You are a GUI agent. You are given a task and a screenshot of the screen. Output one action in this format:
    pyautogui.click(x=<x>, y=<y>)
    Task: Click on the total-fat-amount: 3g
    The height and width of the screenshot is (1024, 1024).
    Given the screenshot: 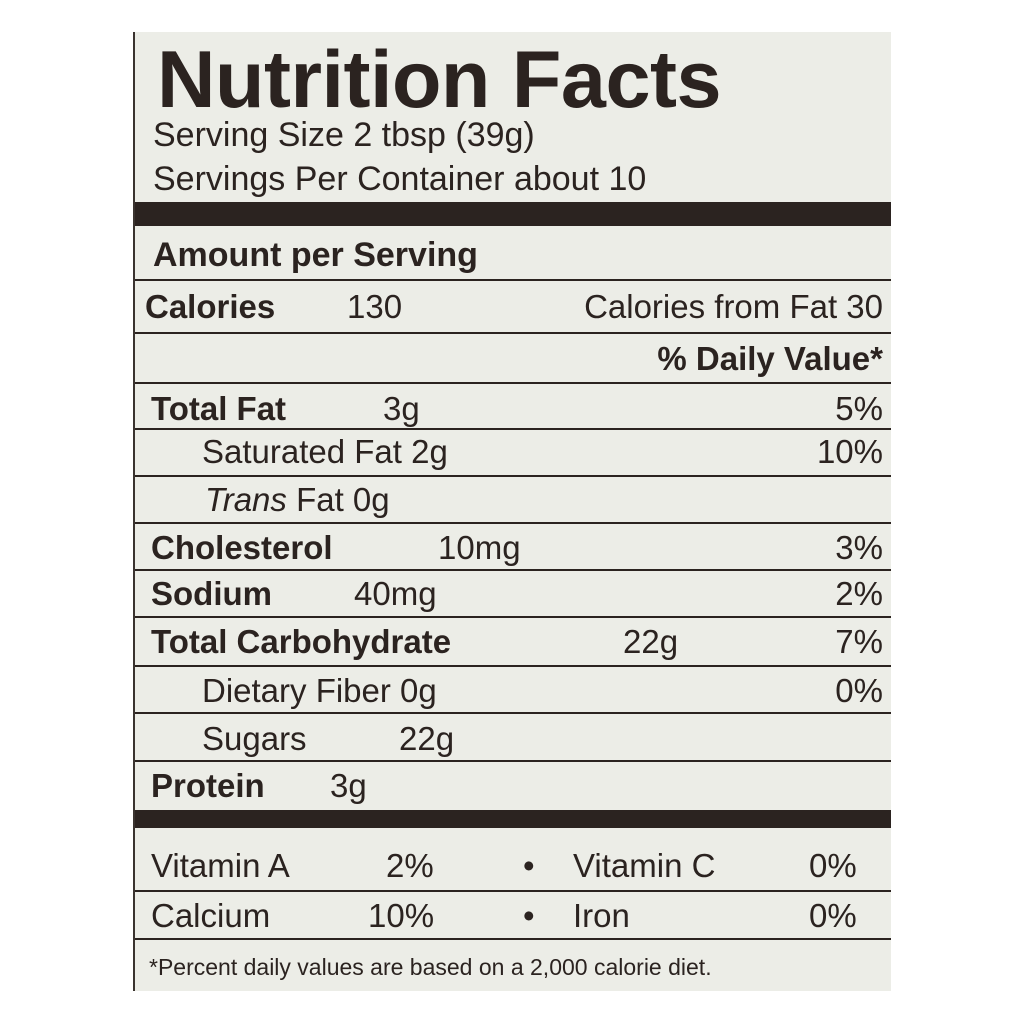 What is the action you would take?
    pyautogui.click(x=401, y=408)
    